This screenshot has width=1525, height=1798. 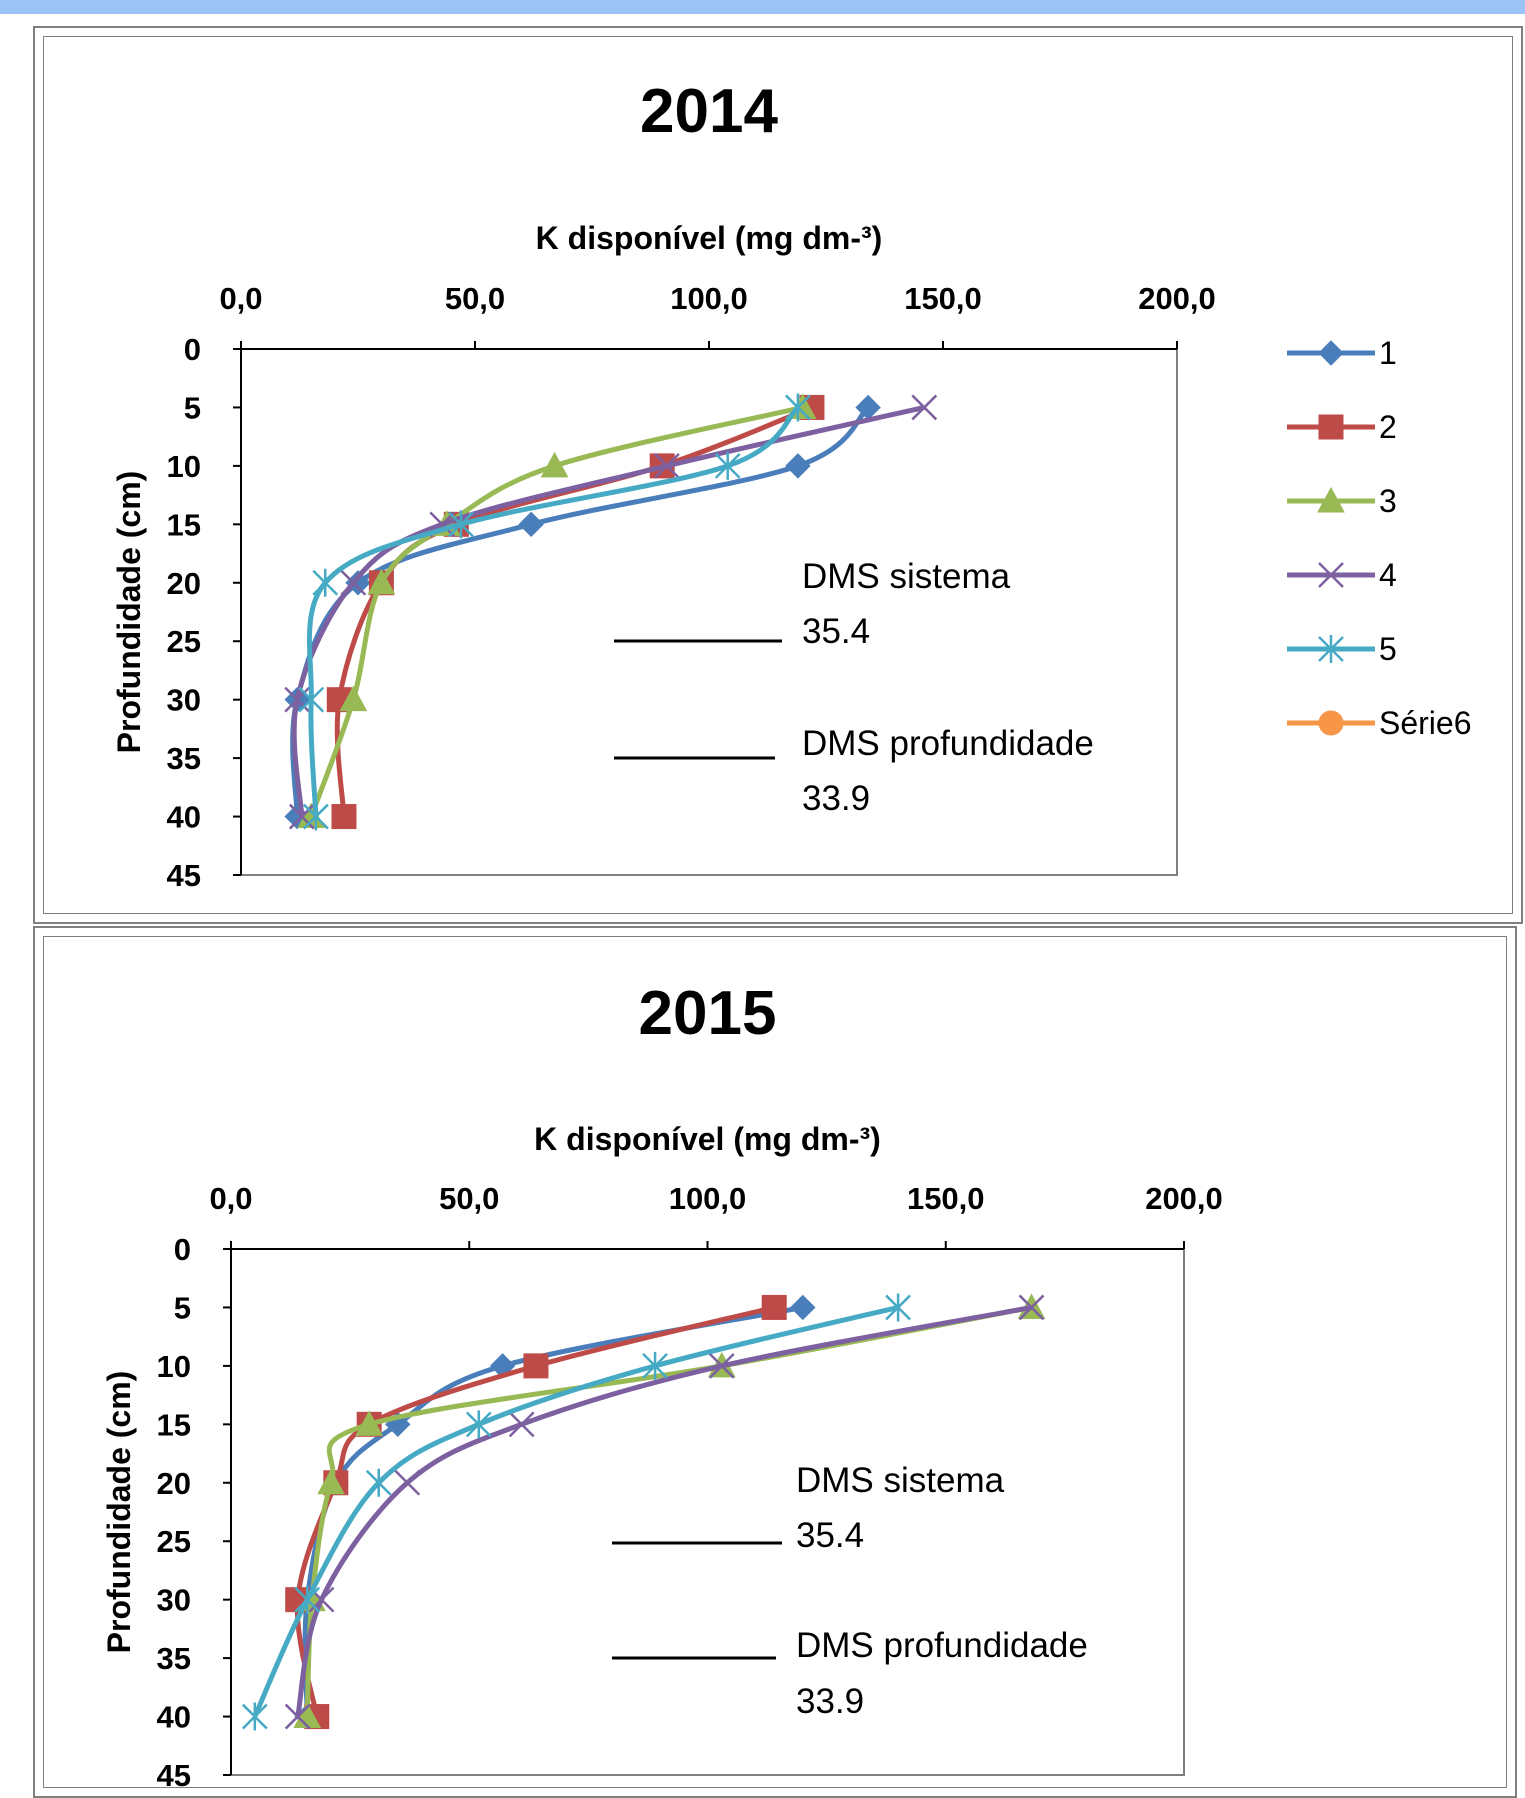 I want to click on chart-title: 2015, so click(x=708, y=1013).